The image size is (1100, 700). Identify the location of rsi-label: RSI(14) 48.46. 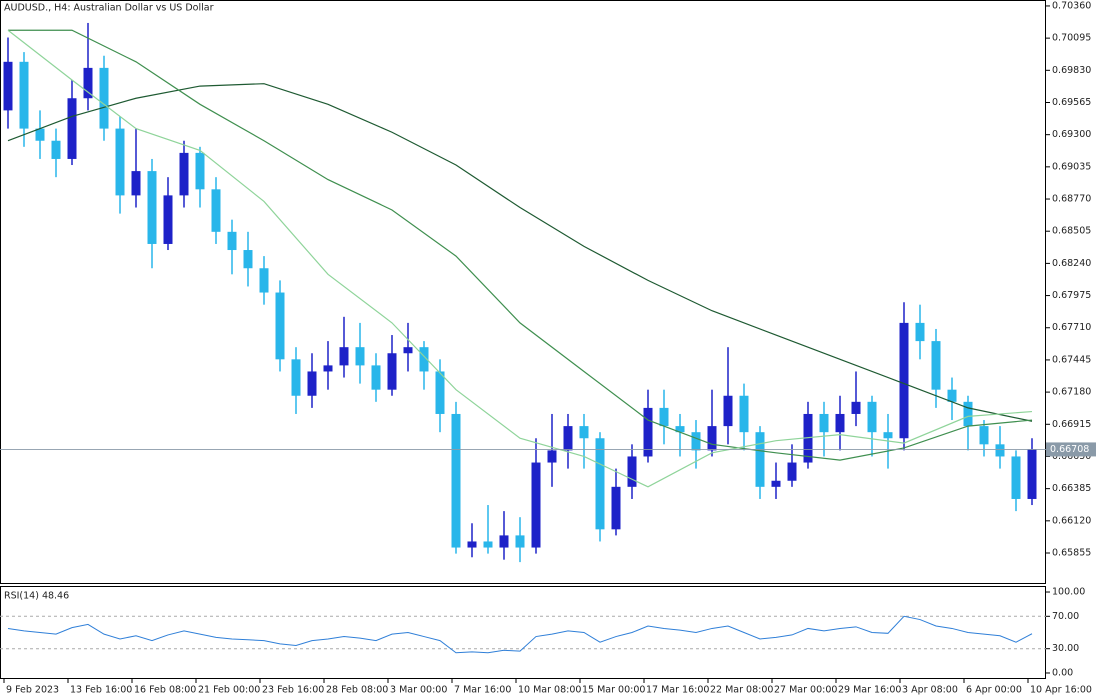
(36, 596).